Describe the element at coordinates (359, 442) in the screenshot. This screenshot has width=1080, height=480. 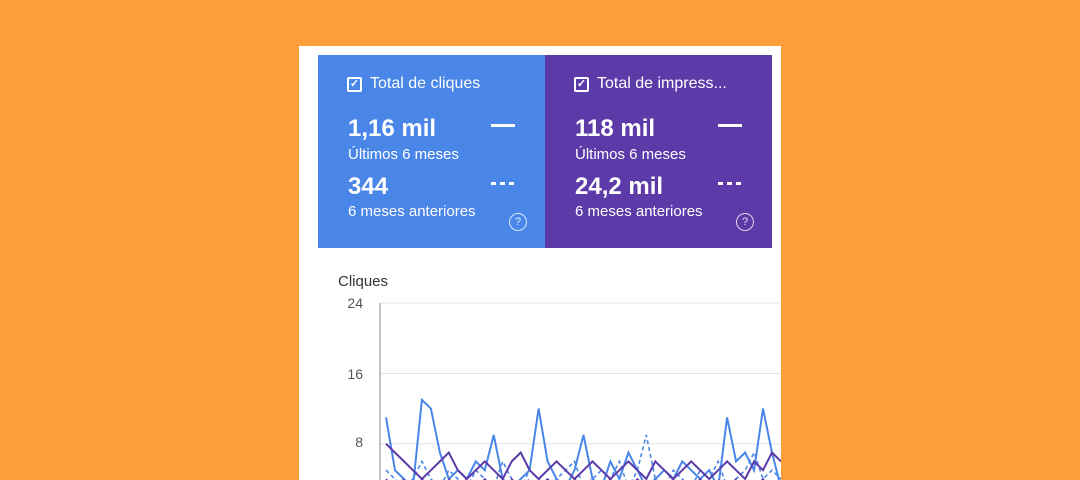
I see `y-tick-label: 8` at that location.